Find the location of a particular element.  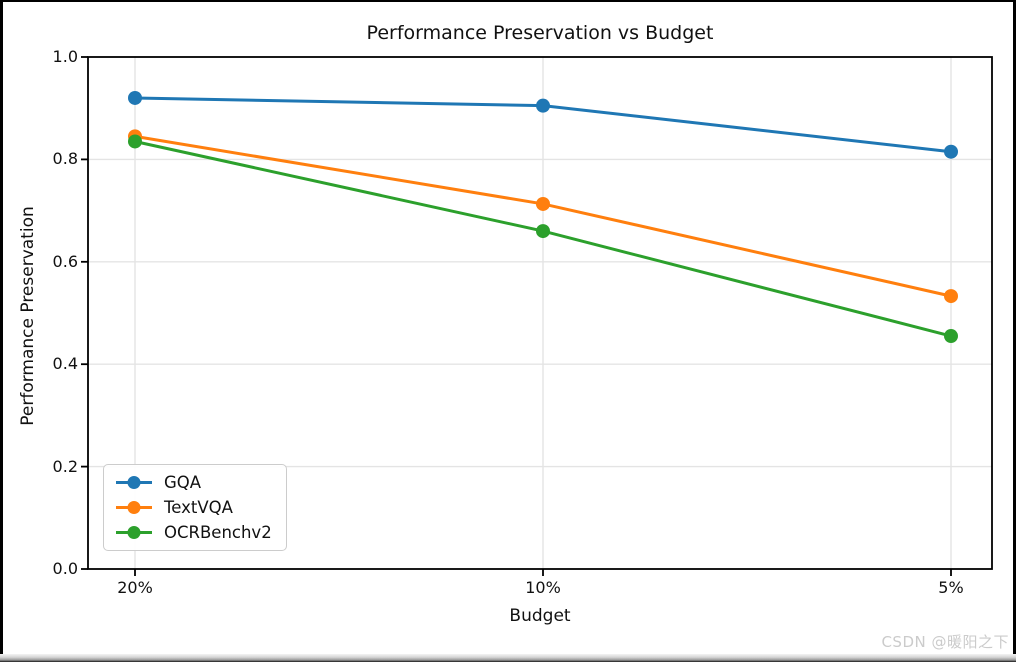

y-tick-label: 0.2 is located at coordinates (65, 466).